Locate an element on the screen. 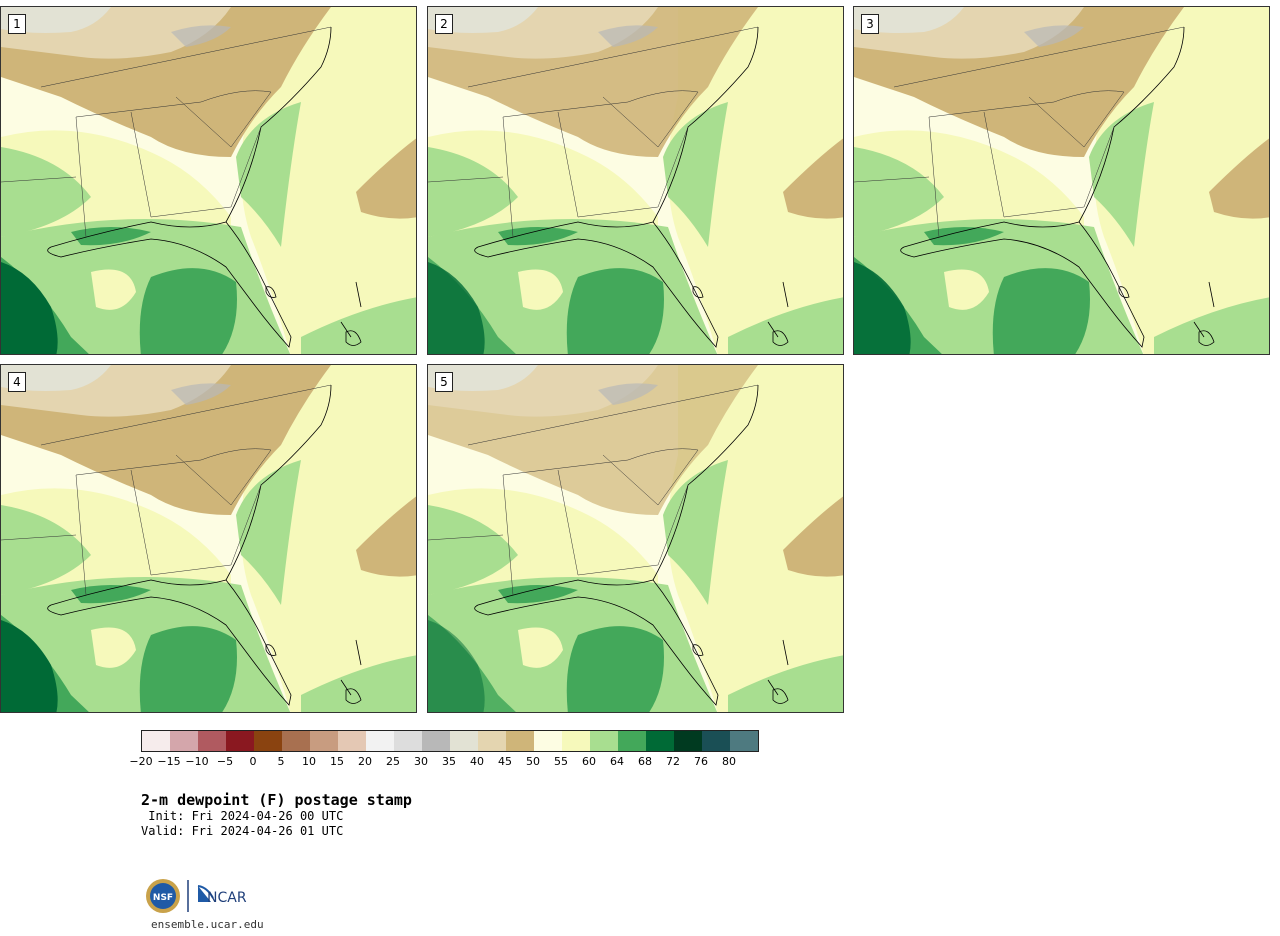  ncar-logo-icon: NCAR is located at coordinates (222, 895).